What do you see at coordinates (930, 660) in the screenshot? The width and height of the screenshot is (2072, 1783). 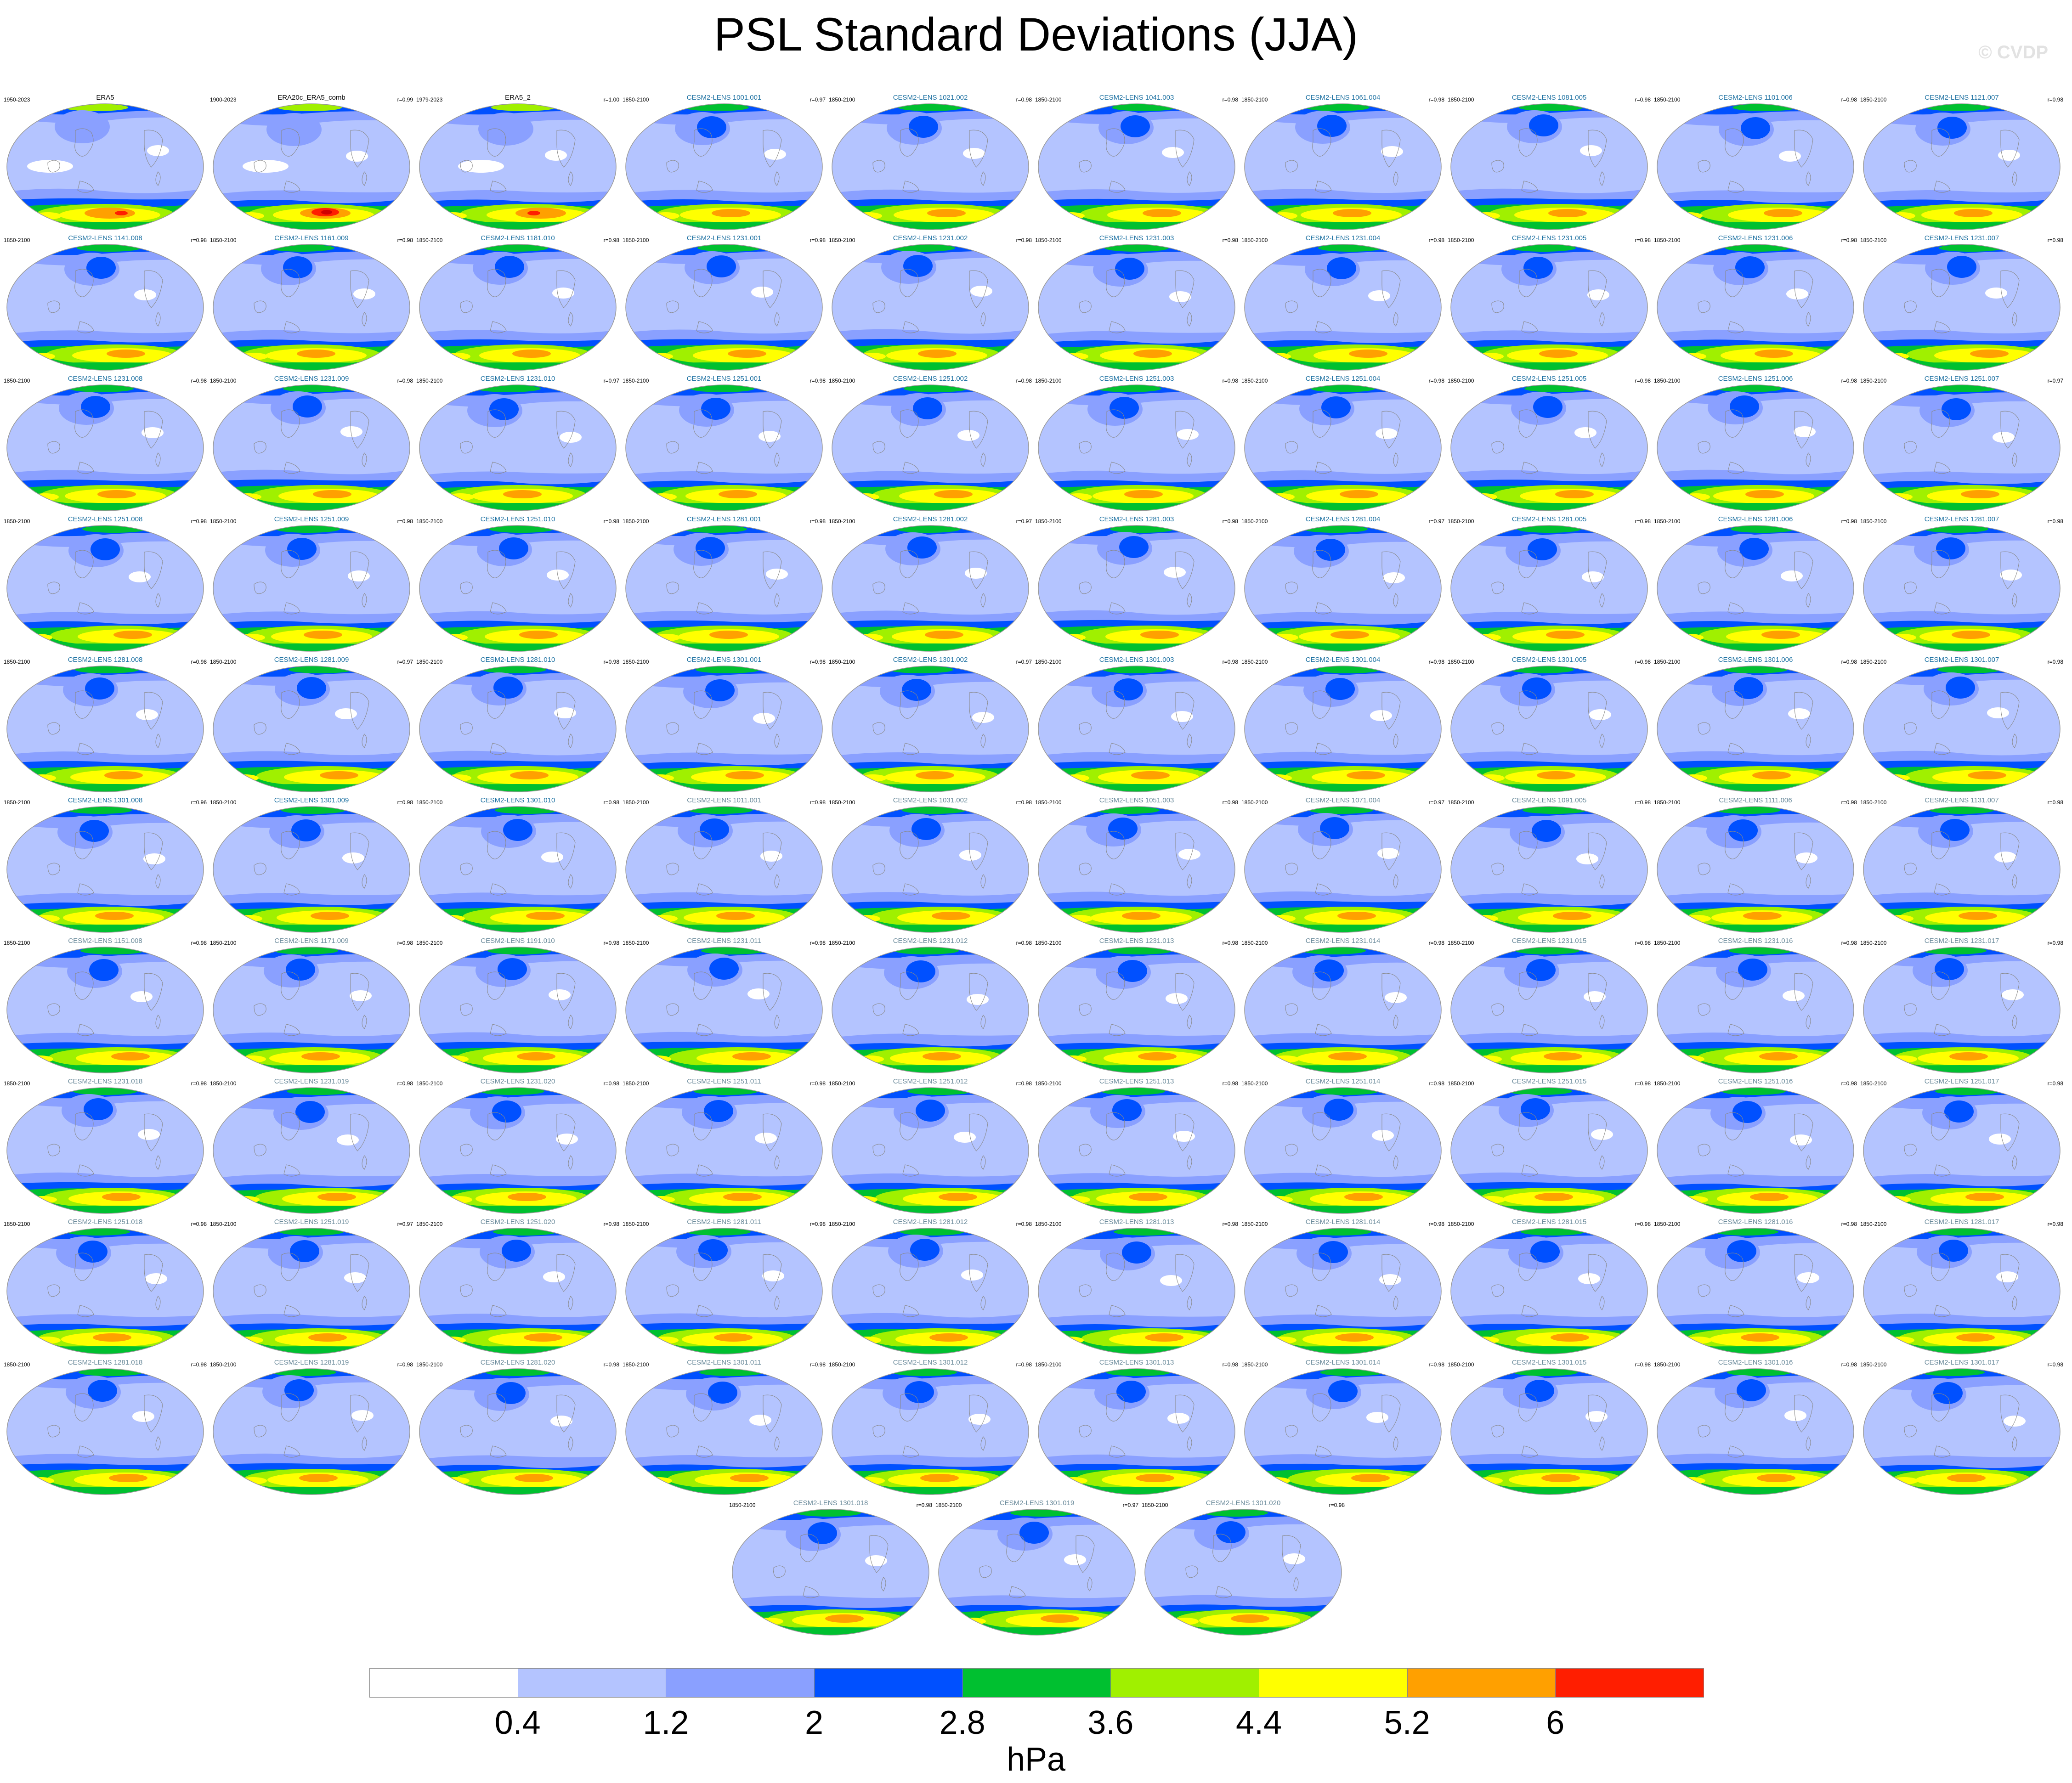 I see `panel-title: CESM2-LENS 1301.002` at bounding box center [930, 660].